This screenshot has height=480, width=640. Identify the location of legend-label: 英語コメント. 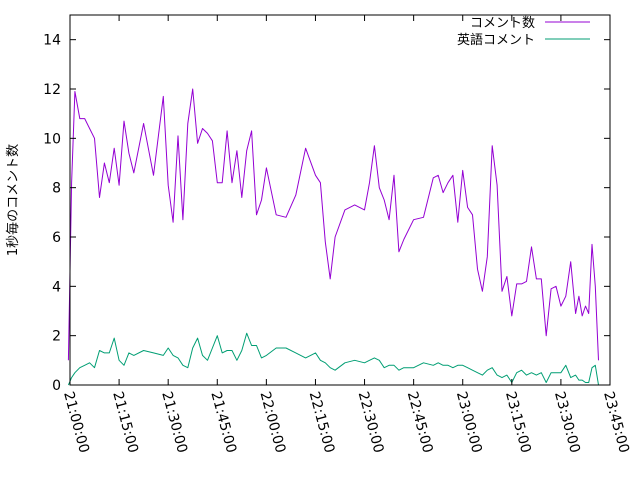
(496, 40).